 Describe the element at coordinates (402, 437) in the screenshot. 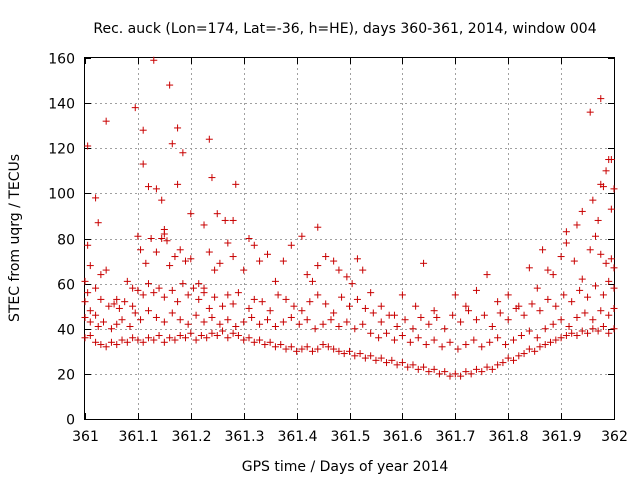

I see `x-tick-label: 361.6` at that location.